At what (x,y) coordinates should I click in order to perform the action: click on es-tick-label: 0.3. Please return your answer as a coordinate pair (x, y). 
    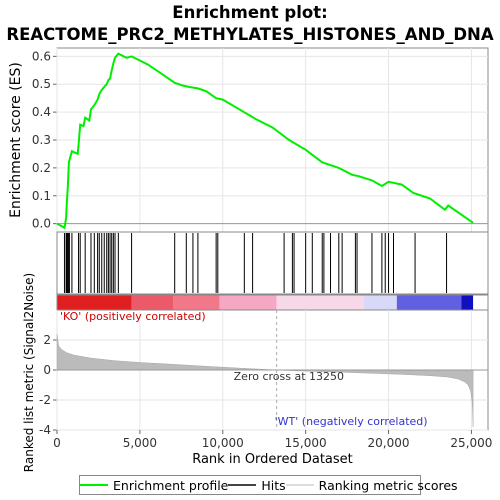
    Looking at the image, I should click on (41, 140).